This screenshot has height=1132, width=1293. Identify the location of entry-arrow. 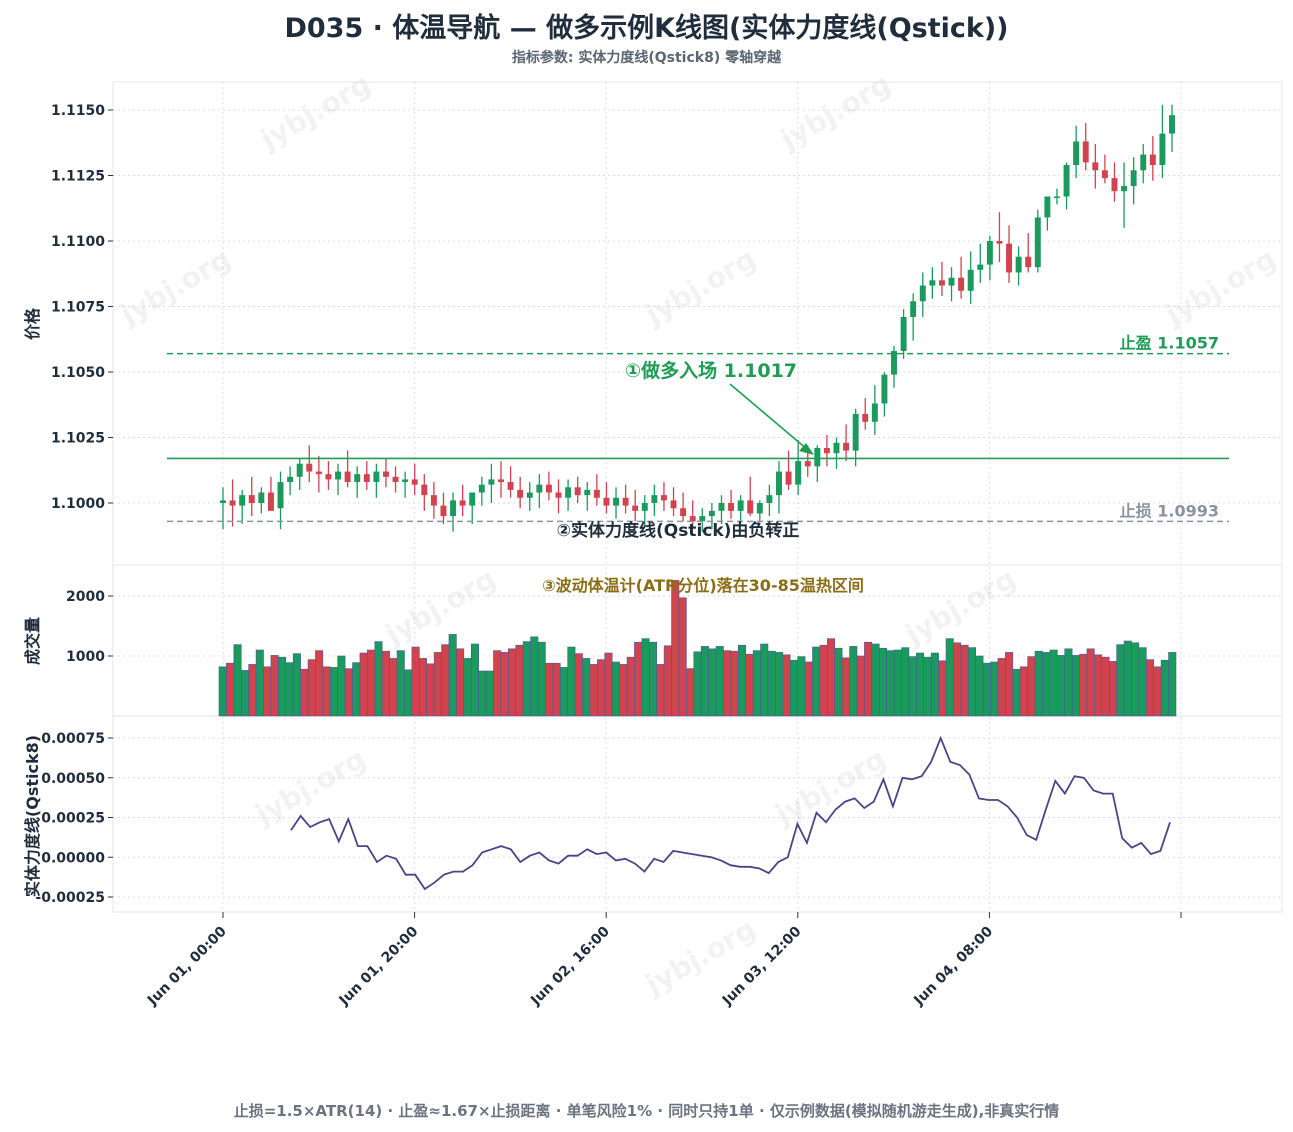
(769, 417).